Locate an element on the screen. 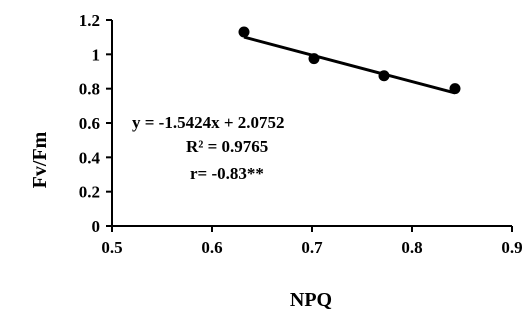 The height and width of the screenshot is (321, 523). r-label: r= -0.83** is located at coordinates (227, 173).